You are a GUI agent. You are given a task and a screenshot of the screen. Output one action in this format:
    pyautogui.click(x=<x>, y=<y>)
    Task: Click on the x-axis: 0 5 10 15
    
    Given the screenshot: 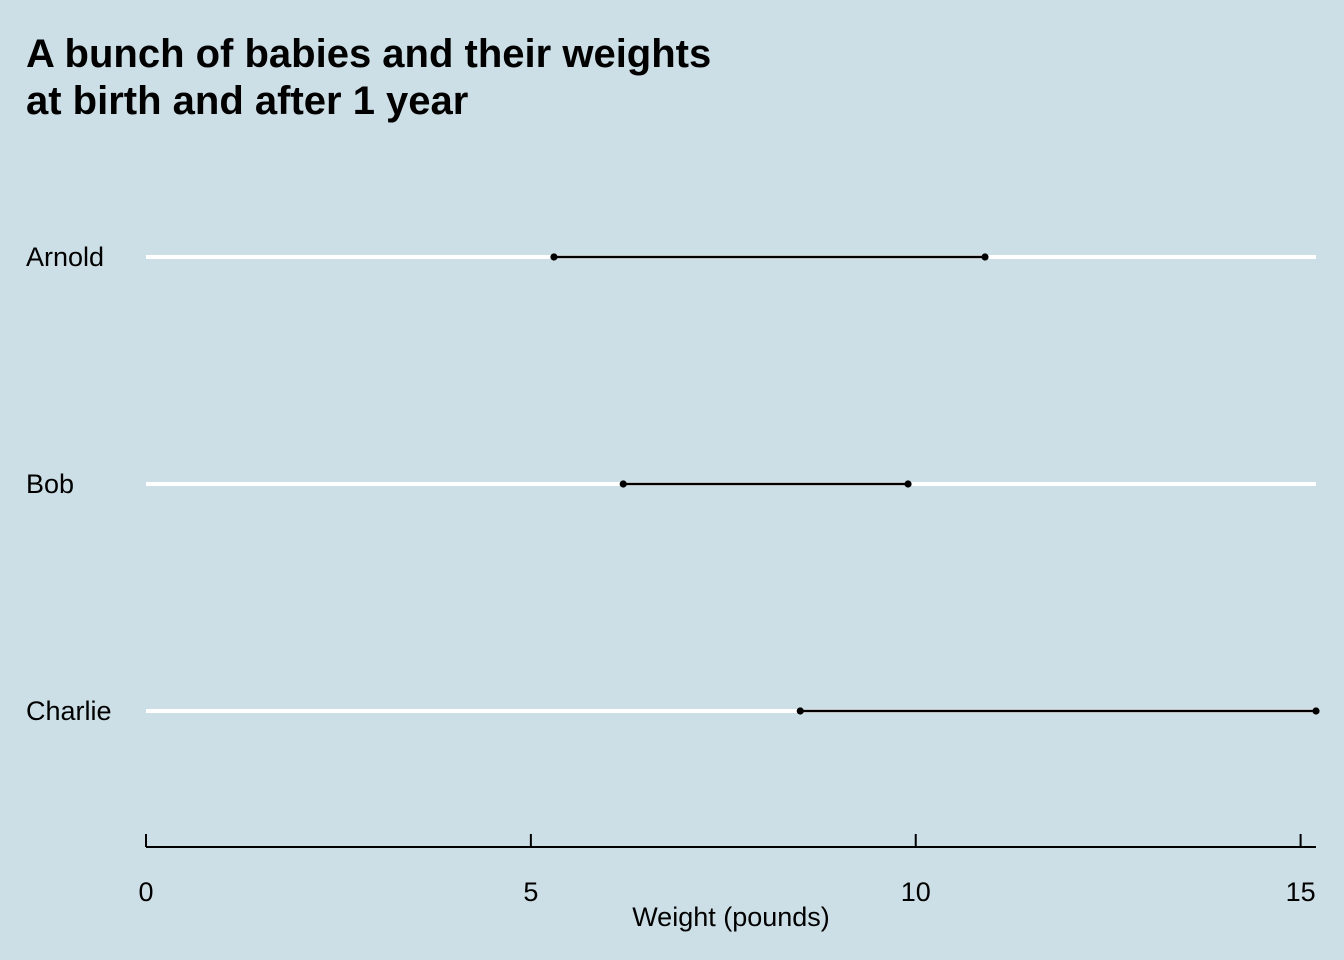 What is the action you would take?
    pyautogui.click(x=727, y=870)
    